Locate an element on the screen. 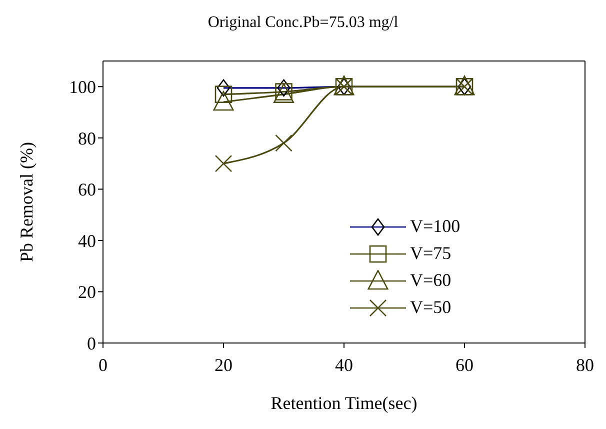  y-axis-title: Pb Removal (%) is located at coordinates (26, 202).